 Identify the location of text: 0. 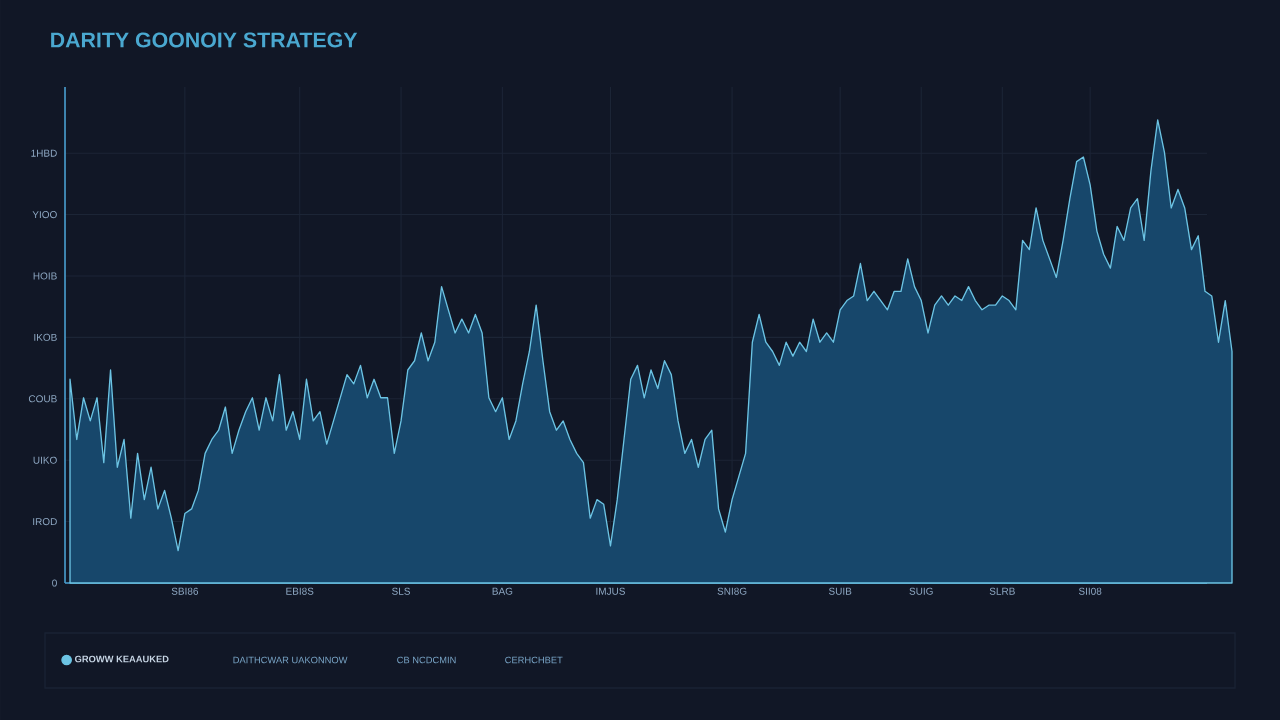
(54, 583).